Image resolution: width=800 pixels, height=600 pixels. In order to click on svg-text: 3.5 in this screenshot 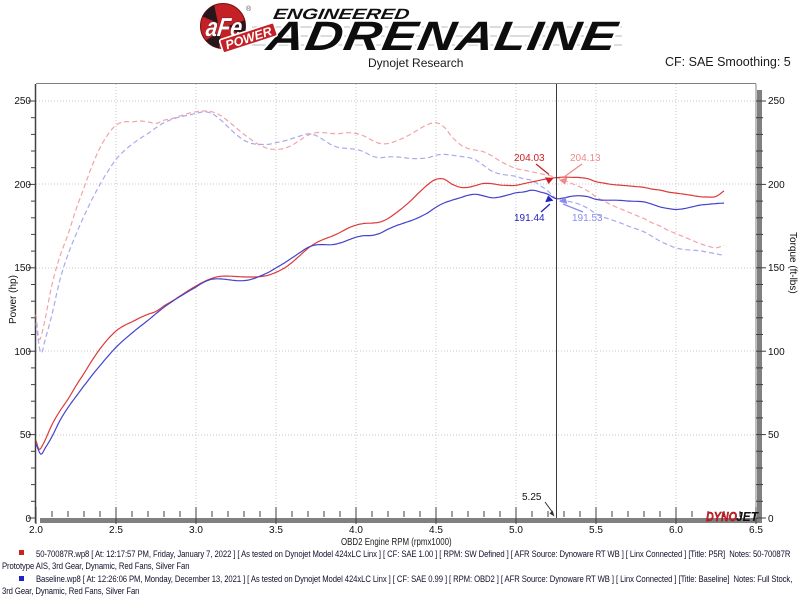, I will do `click(276, 530)`.